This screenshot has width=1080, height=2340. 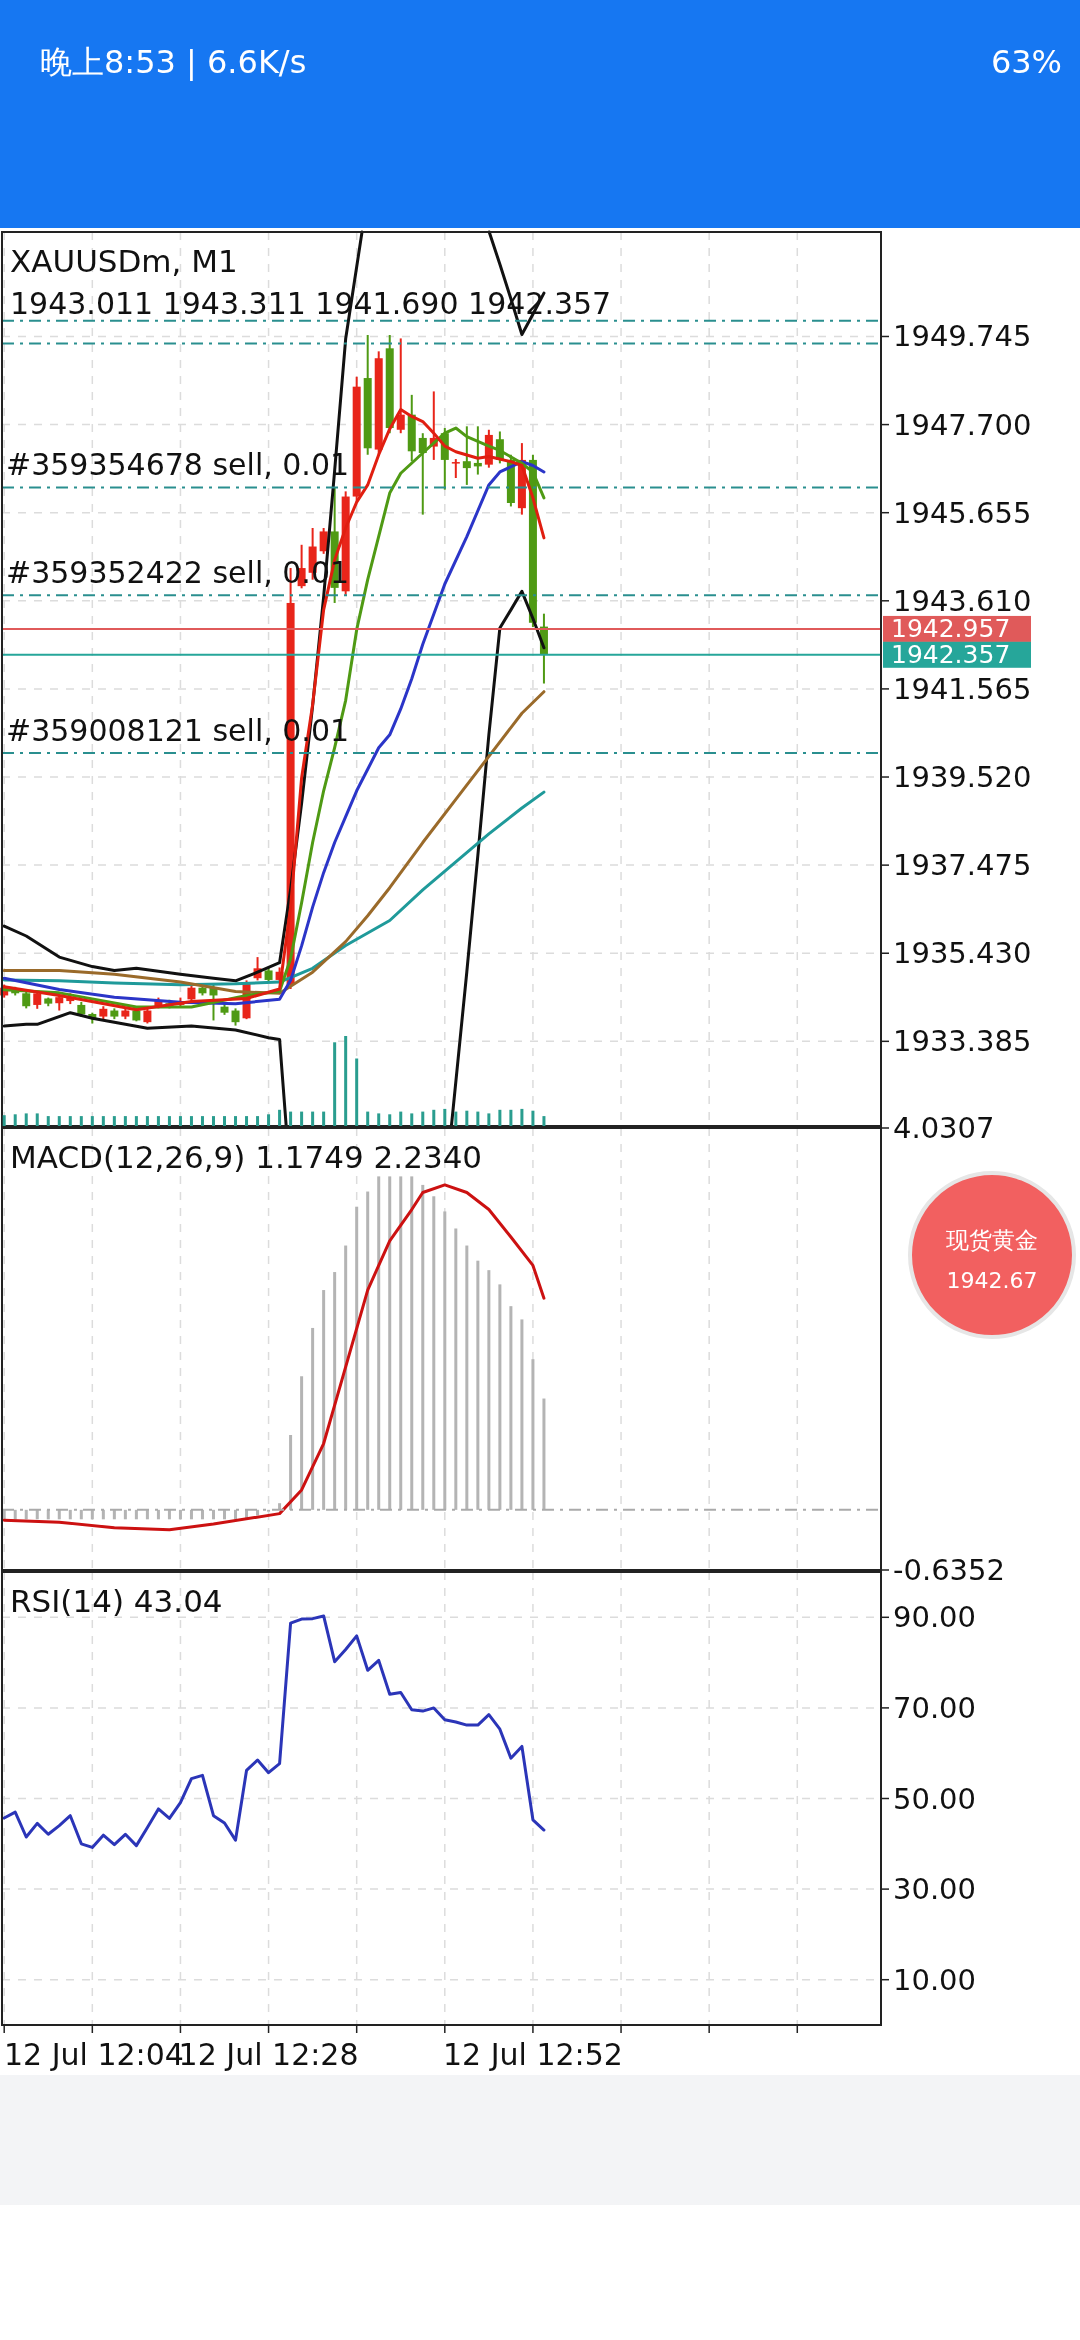 I want to click on y-tick-label: 1939.520, so click(x=962, y=777).